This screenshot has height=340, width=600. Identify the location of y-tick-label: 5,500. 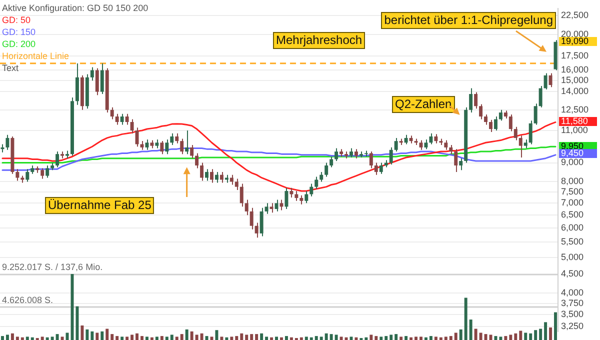
(572, 241).